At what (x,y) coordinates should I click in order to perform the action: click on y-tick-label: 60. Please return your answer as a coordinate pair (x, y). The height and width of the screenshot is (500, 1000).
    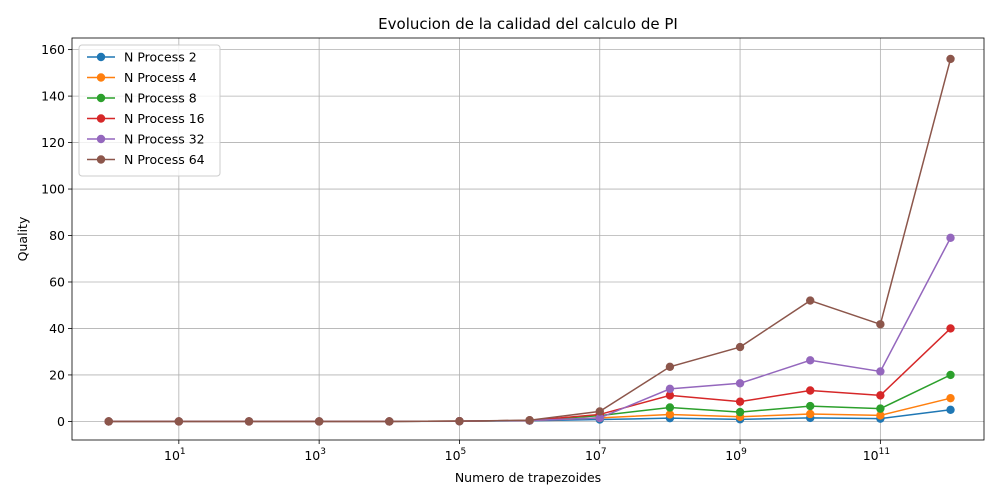
    Looking at the image, I should click on (57, 281).